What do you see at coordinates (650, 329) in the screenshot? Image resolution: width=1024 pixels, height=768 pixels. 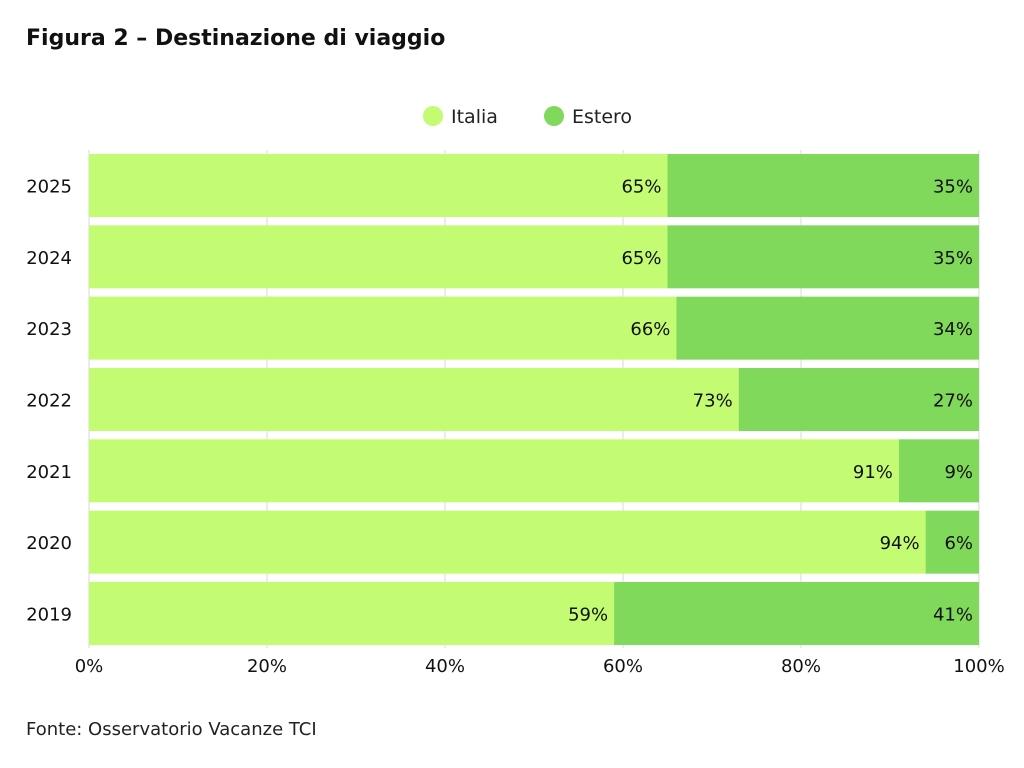 I see `data-label-italia: 66%` at bounding box center [650, 329].